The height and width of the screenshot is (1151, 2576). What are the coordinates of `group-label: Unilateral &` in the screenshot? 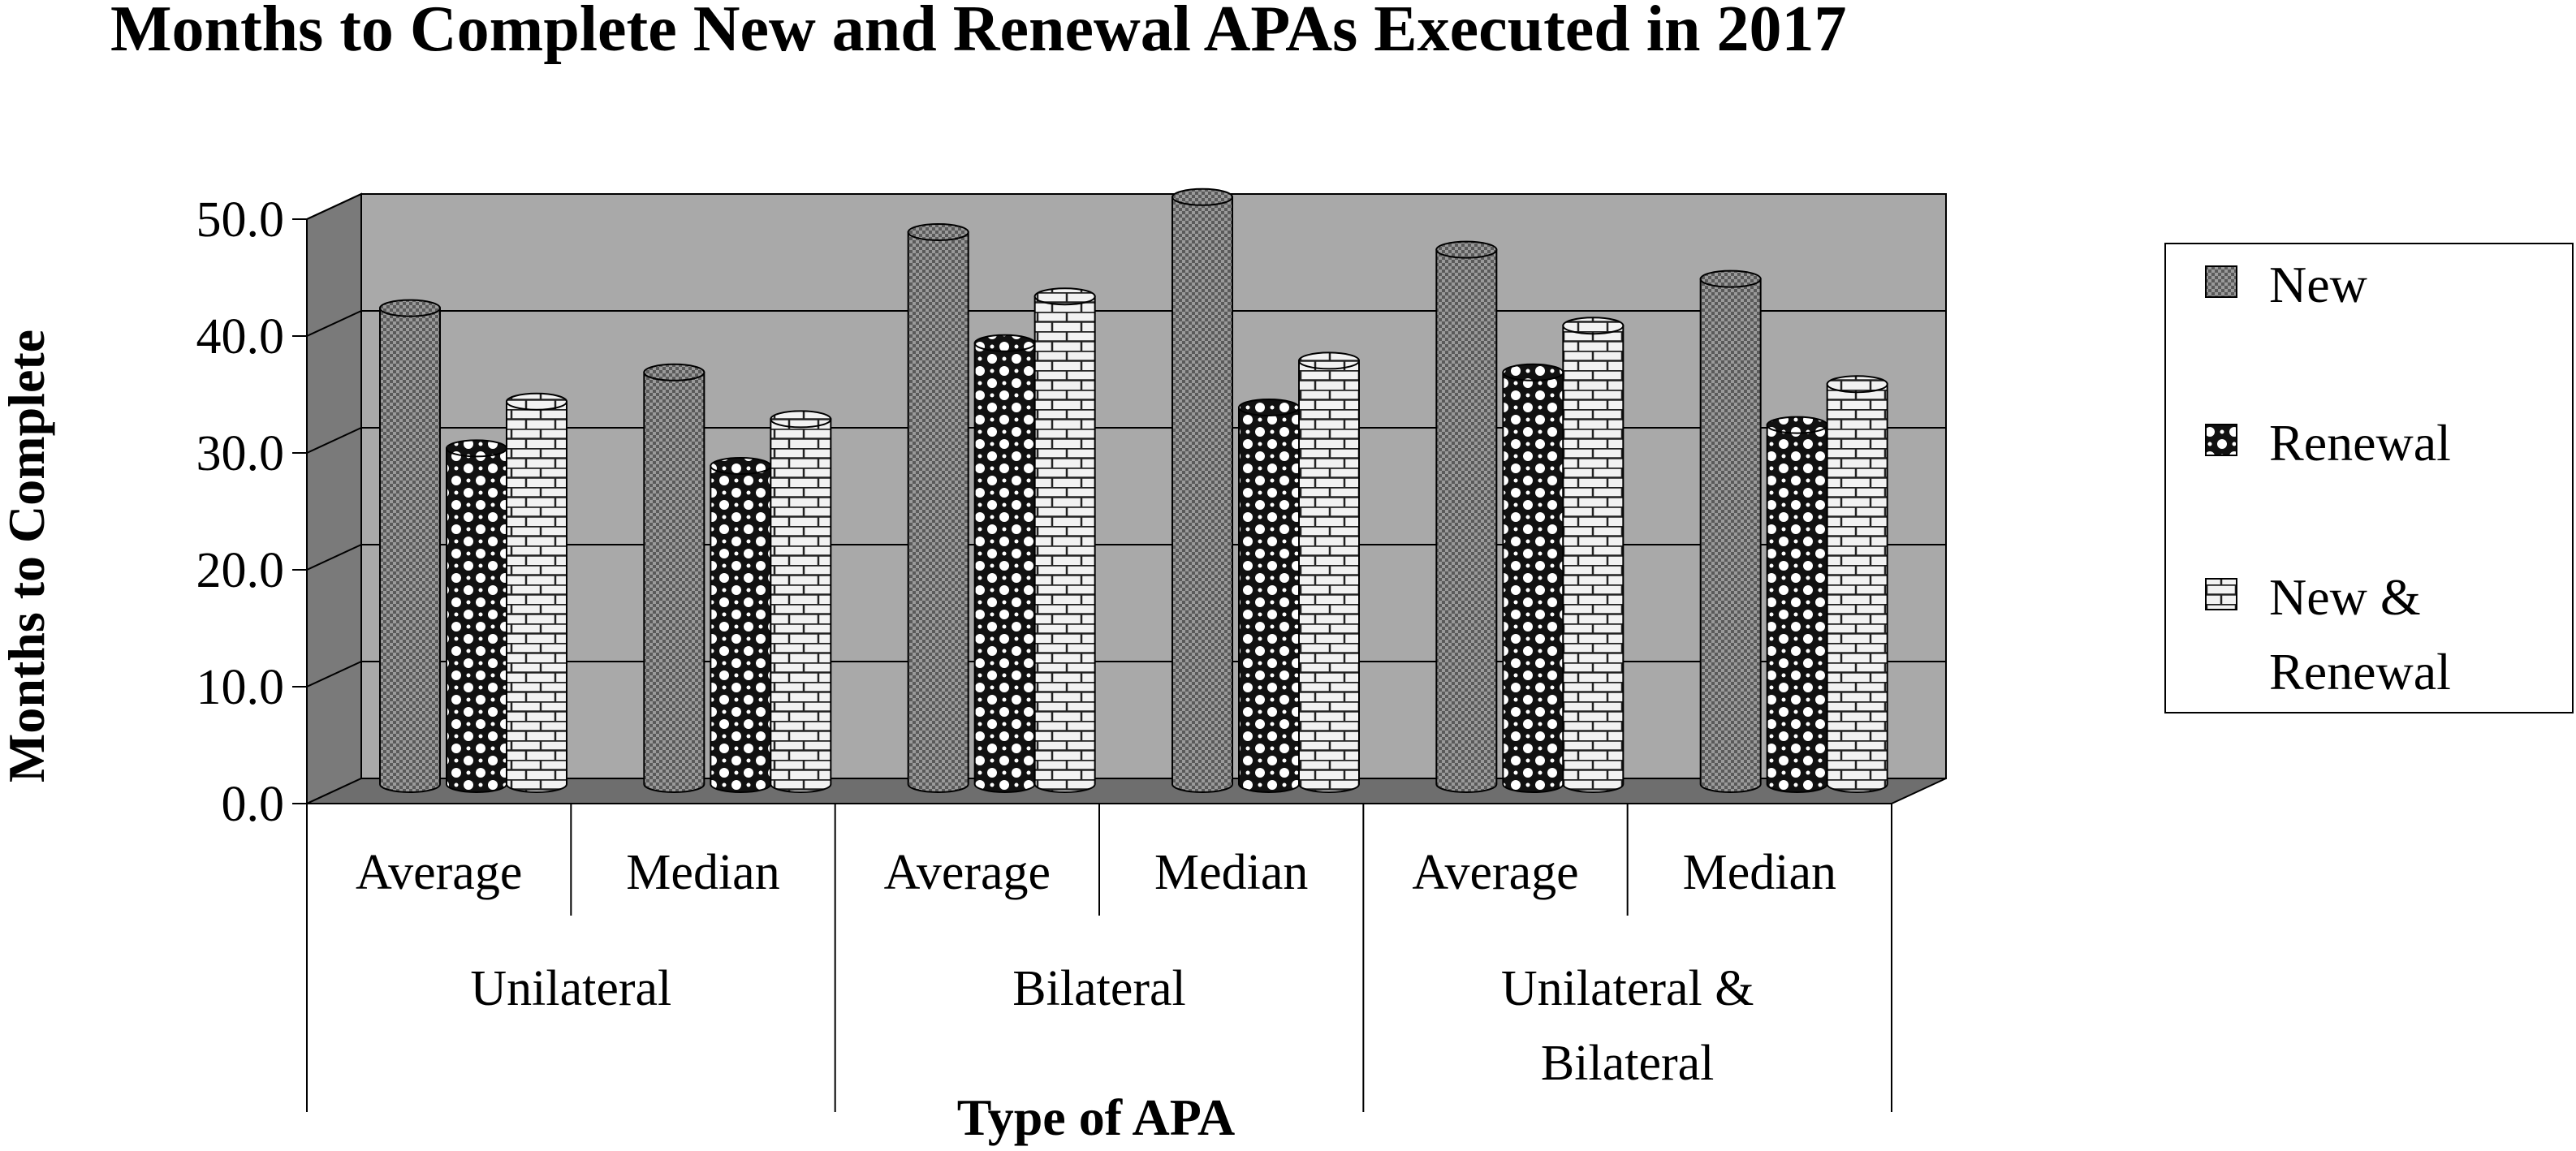 It's located at (1627, 988).